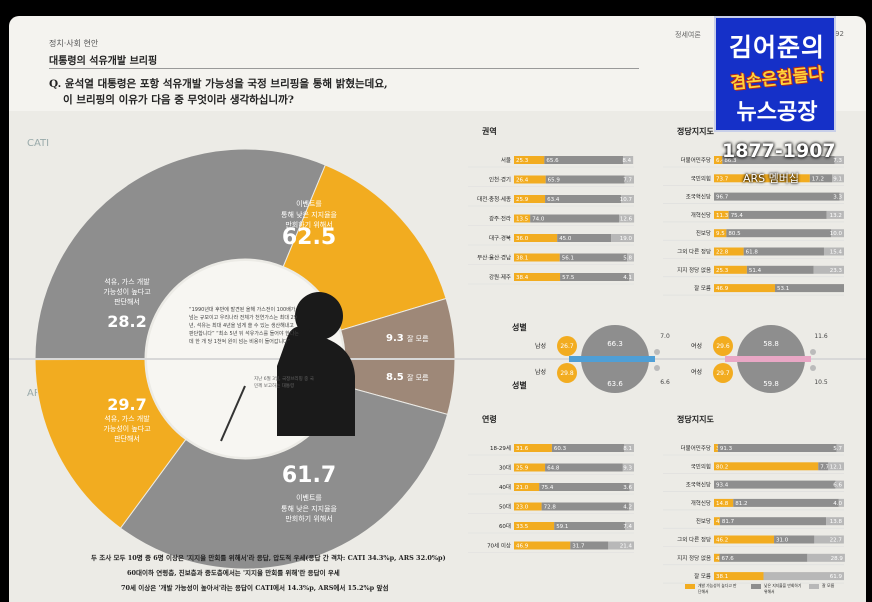 This screenshot has height=602, width=872. Describe the element at coordinates (309, 475) in the screenshot. I see `ars-value-a: 61.7` at that location.